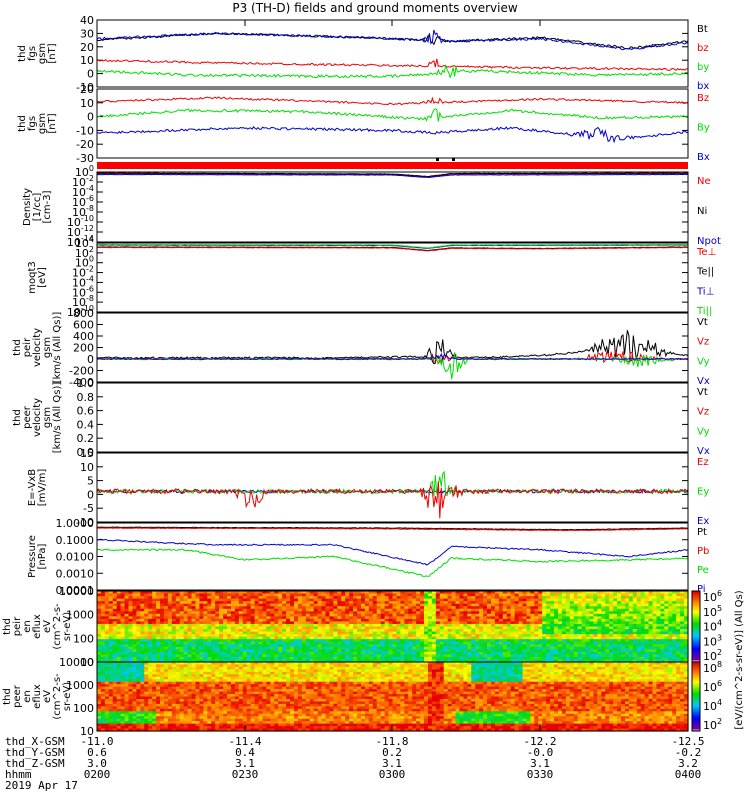 The image size is (750, 800). Describe the element at coordinates (712, 640) in the screenshot. I see `colorbar-tick: 10³` at that location.